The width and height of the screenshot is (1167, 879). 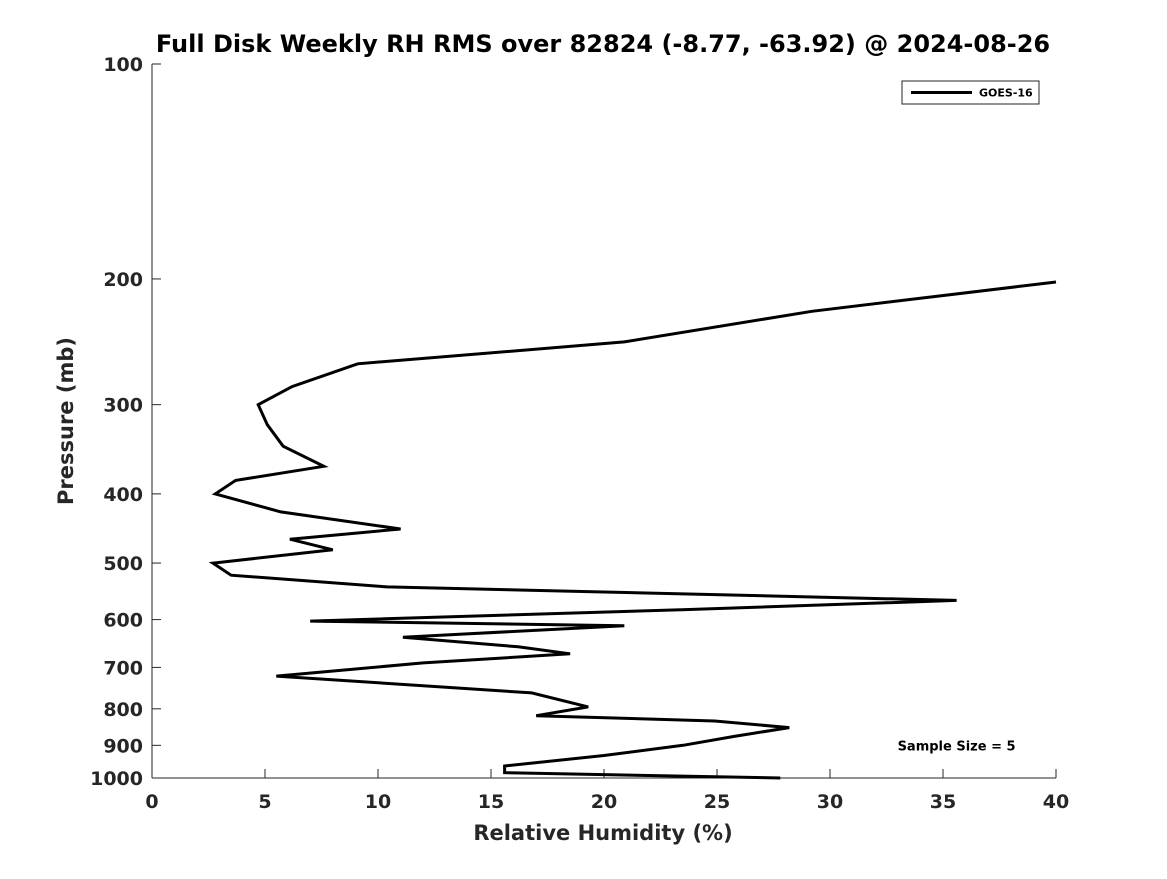 I want to click on x-tick-label: 25, so click(x=717, y=802).